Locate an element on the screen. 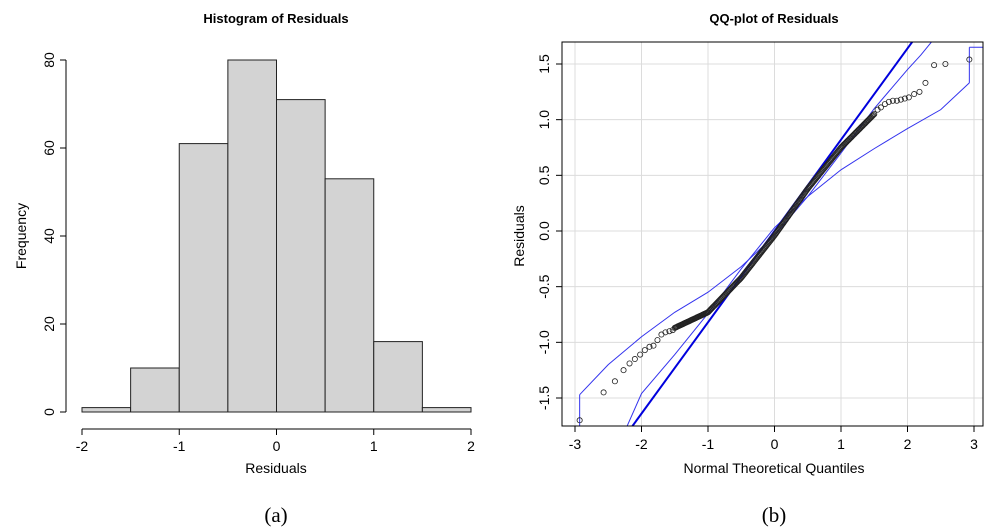  histogram-x-tick-label: 0 is located at coordinates (277, 446).